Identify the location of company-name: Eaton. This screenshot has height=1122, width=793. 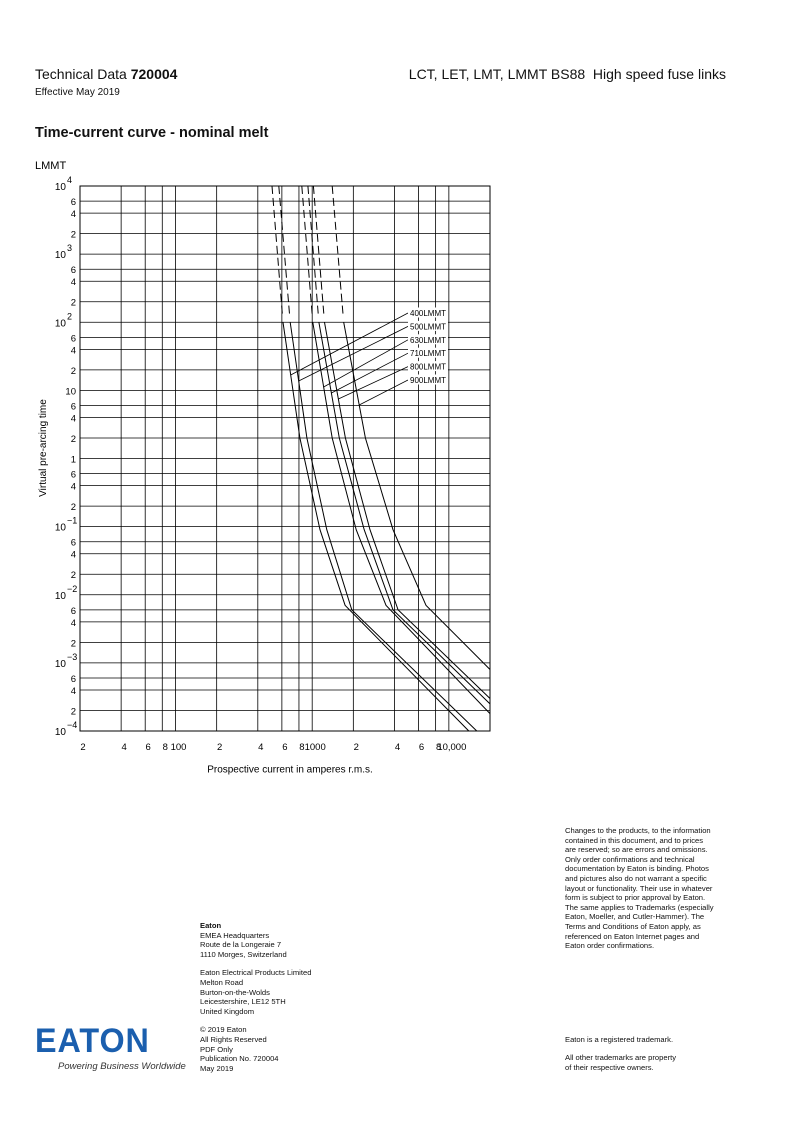
(211, 925).